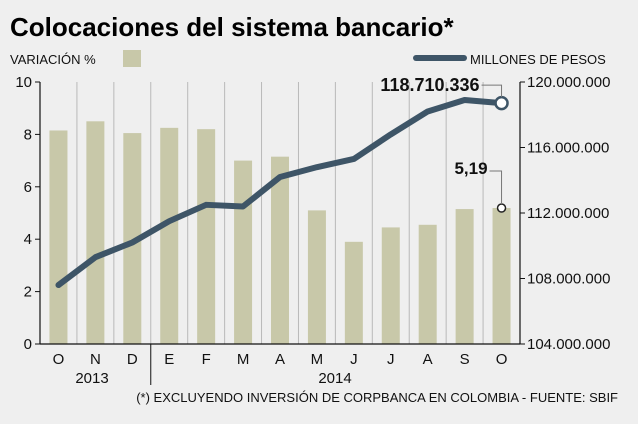 The height and width of the screenshot is (424, 638). I want to click on x-tick-label-7: M, so click(317, 359).